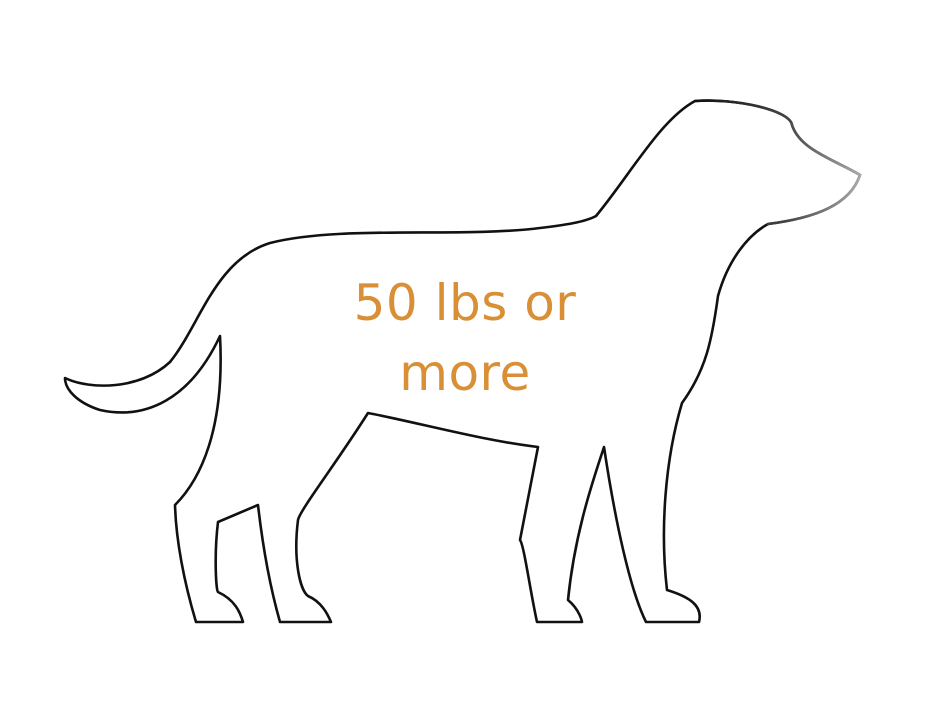 This screenshot has height=723, width=929. What do you see at coordinates (465, 303) in the screenshot?
I see `weight-label-line1: 50 lbs or` at bounding box center [465, 303].